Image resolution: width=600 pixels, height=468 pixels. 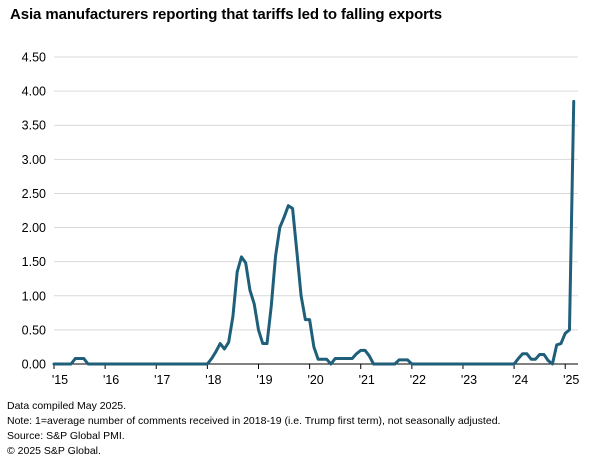 What do you see at coordinates (66, 436) in the screenshot?
I see `footnote-source: Source: S&P Global PMI.` at bounding box center [66, 436].